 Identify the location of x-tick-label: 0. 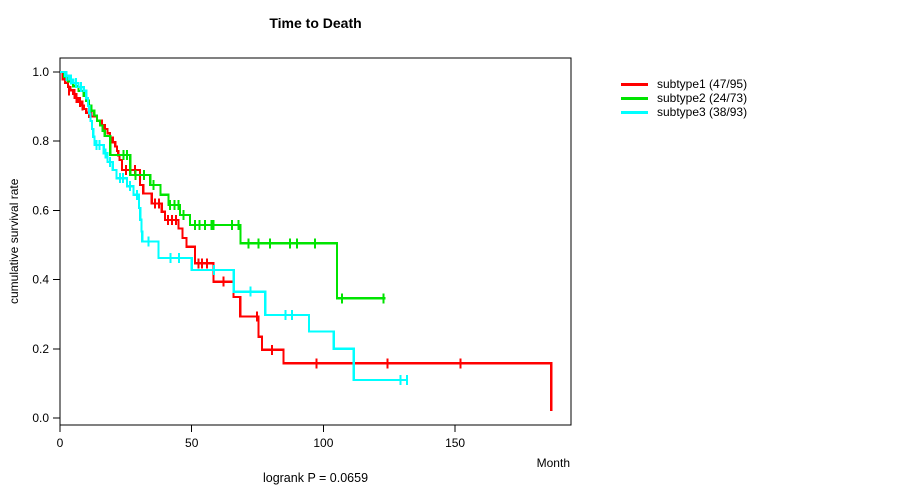
(60, 443).